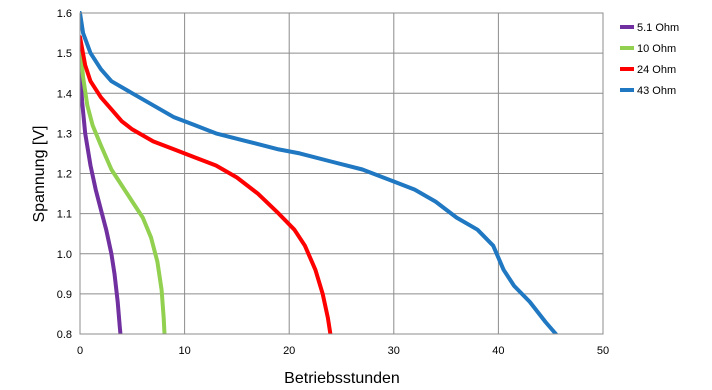 This screenshot has height=390, width=712. Describe the element at coordinates (656, 49) in the screenshot. I see `legend-label-10-ohm: 10 Ohm` at that location.